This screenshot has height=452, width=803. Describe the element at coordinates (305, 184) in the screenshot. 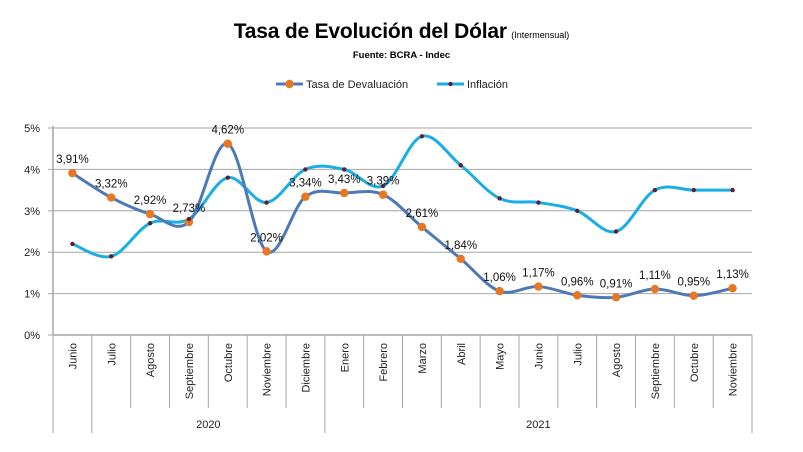

I see `data-label: 3,34%` at that location.